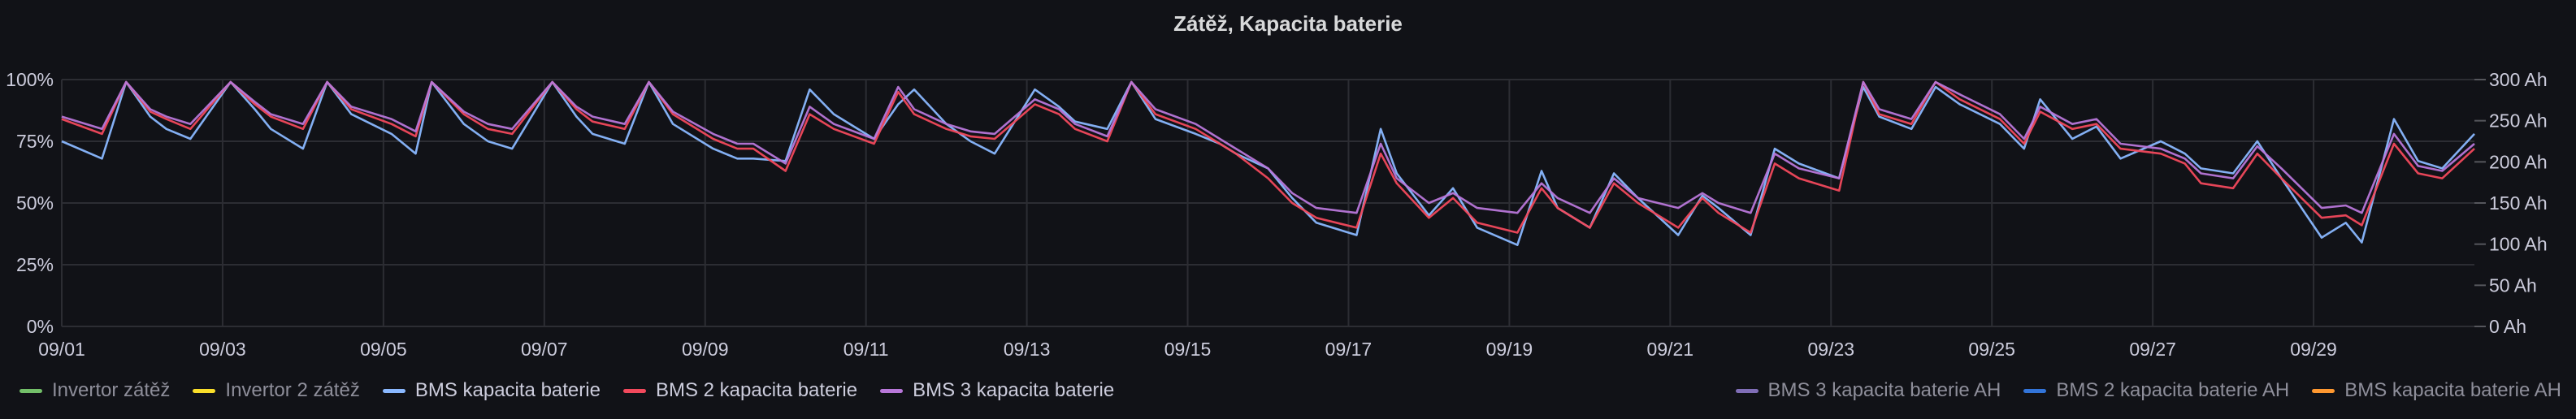  I want to click on y-right-tick-label: 300 Ah, so click(2518, 80).